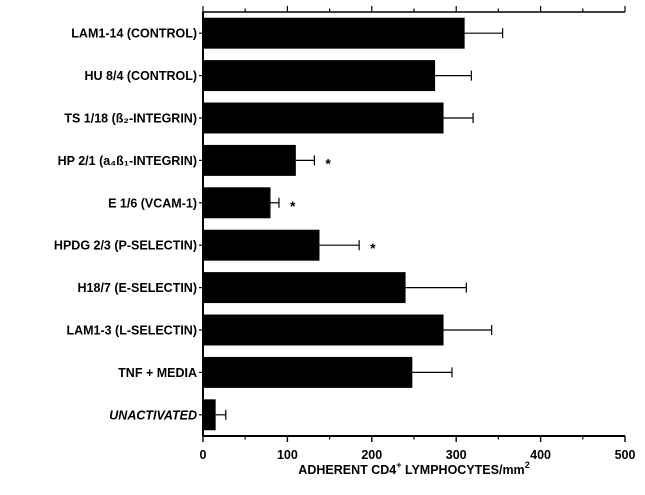  I want to click on significance-markers-group: * * *, so click(333, 205).